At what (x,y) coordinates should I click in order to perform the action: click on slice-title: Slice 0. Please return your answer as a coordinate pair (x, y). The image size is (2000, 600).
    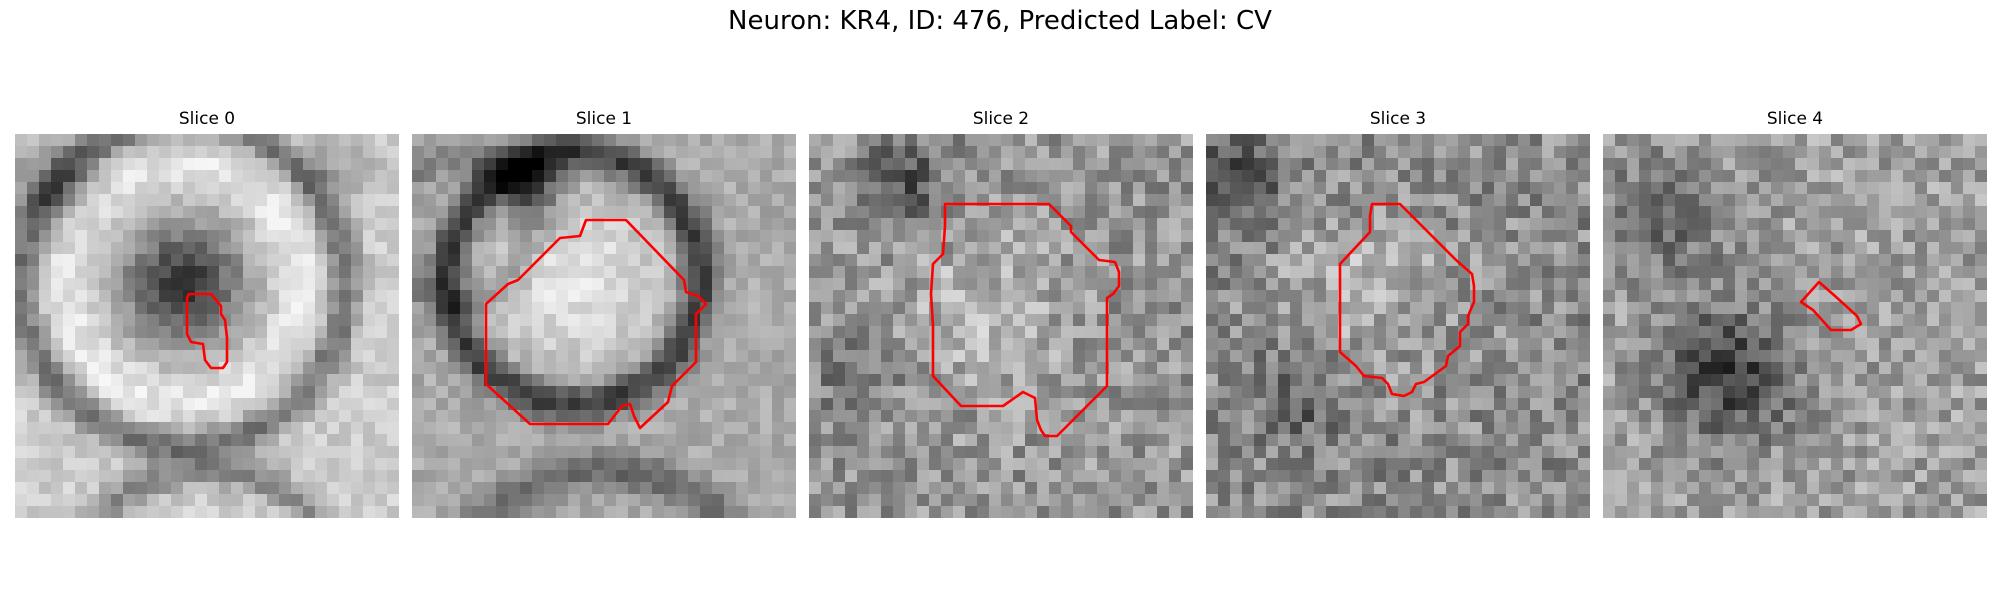
    Looking at the image, I should click on (207, 119).